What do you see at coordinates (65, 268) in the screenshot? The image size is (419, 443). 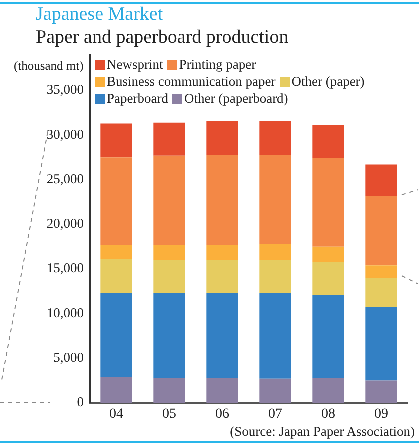 I see `y-tick-label: 15,000` at bounding box center [65, 268].